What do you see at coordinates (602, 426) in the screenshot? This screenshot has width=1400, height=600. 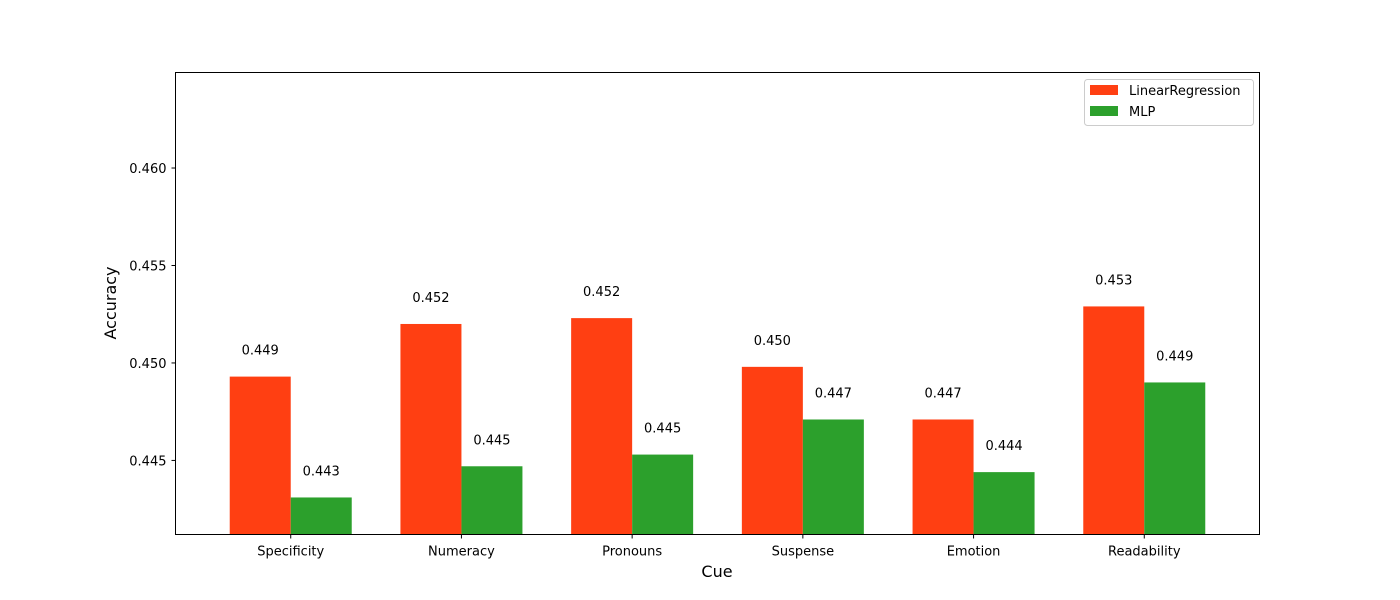 I see `bar-linearregression-pronouns` at bounding box center [602, 426].